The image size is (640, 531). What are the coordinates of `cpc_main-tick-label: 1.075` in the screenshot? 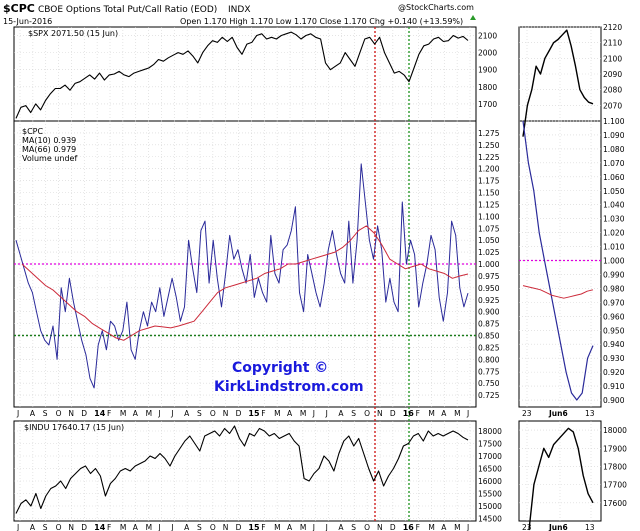 It's located at (489, 228).